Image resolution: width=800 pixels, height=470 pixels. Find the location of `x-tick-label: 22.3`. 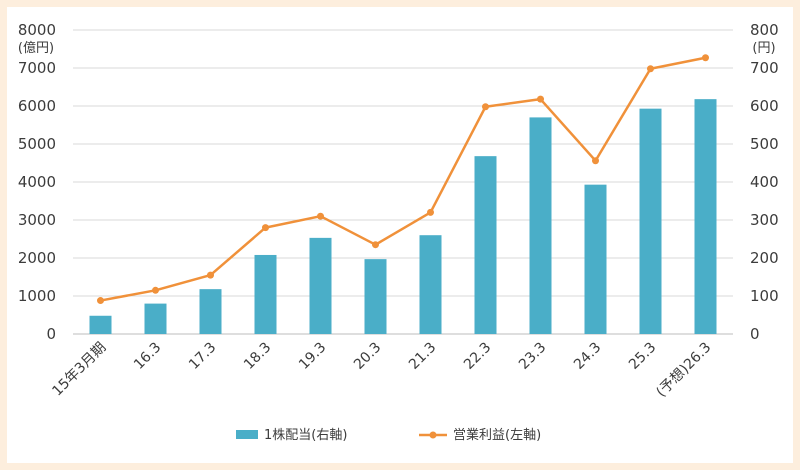

x-tick-label: 22.3 is located at coordinates (477, 356).